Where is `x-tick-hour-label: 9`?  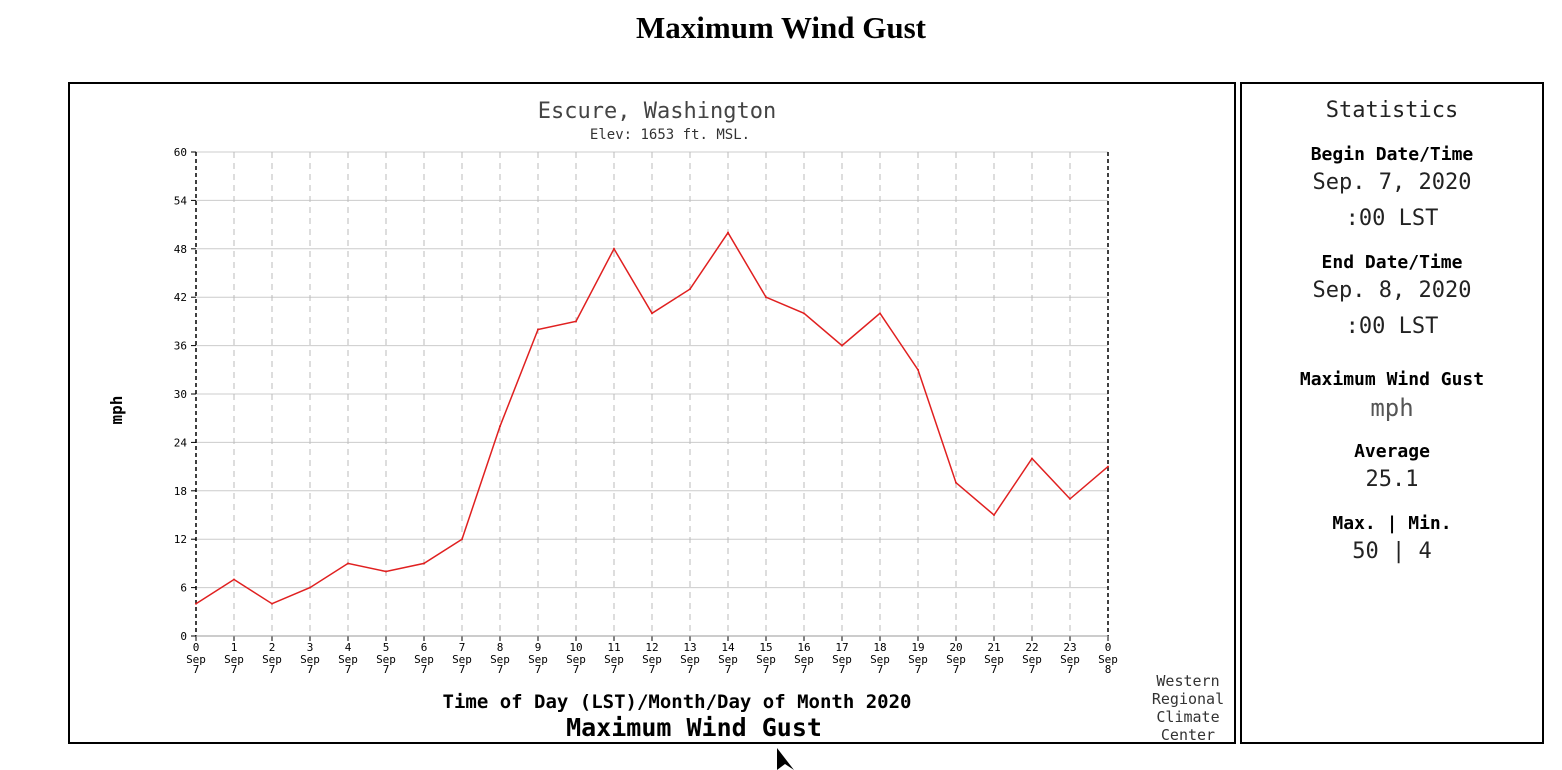
x-tick-hour-label: 9 is located at coordinates (538, 647).